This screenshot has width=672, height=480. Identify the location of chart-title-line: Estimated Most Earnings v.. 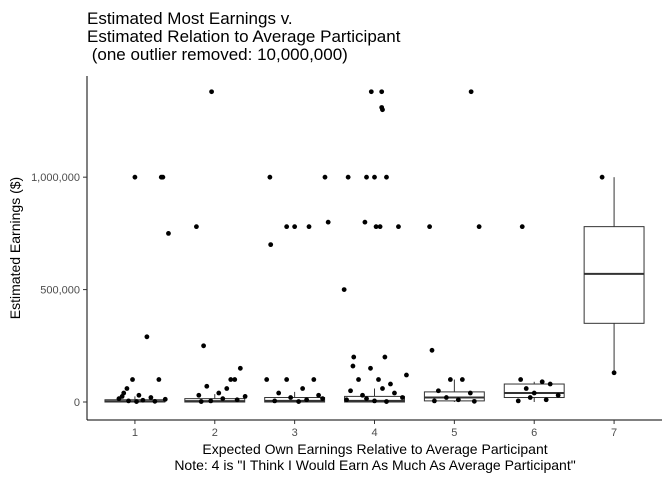
(190, 18).